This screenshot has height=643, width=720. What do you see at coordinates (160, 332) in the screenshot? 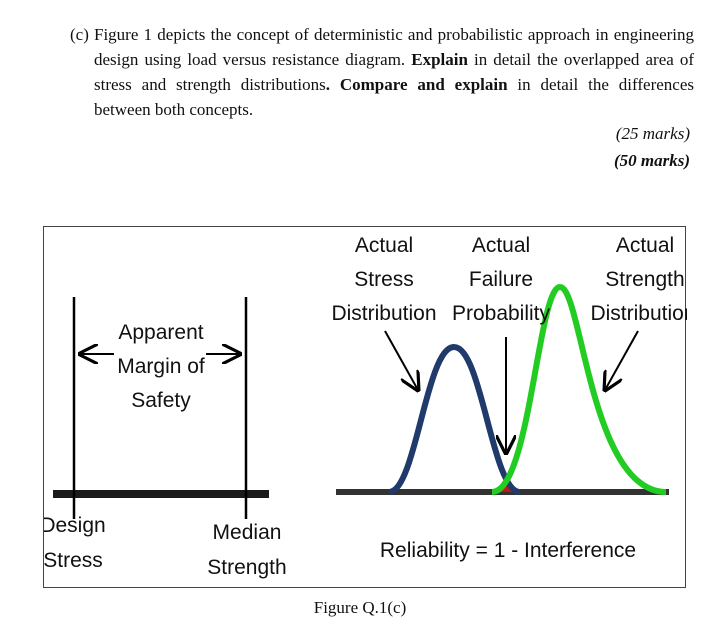
I see `margin-label-line1: Apparent` at bounding box center [160, 332].